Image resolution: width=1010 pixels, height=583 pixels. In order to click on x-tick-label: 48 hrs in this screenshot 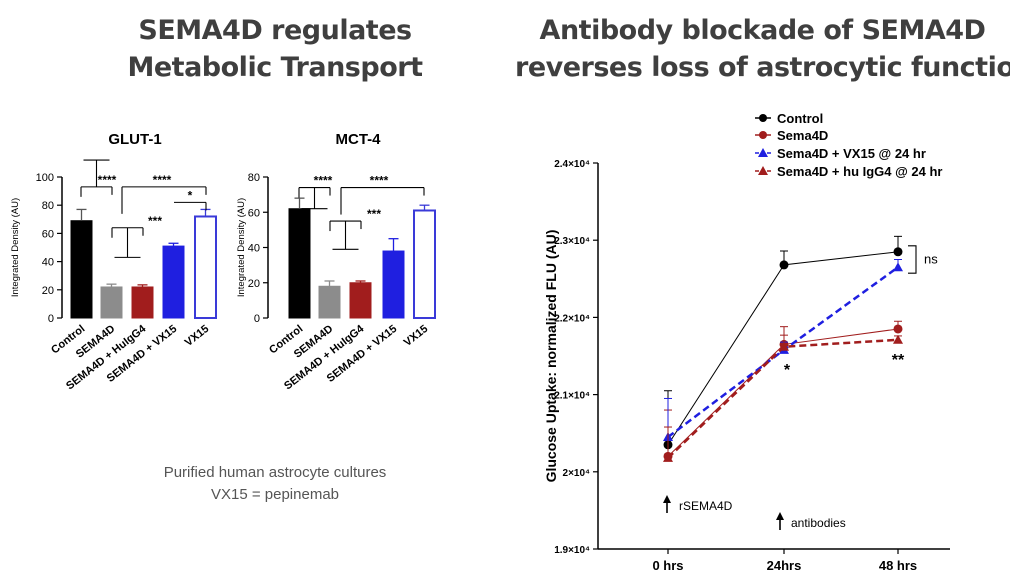, I will do `click(898, 565)`.